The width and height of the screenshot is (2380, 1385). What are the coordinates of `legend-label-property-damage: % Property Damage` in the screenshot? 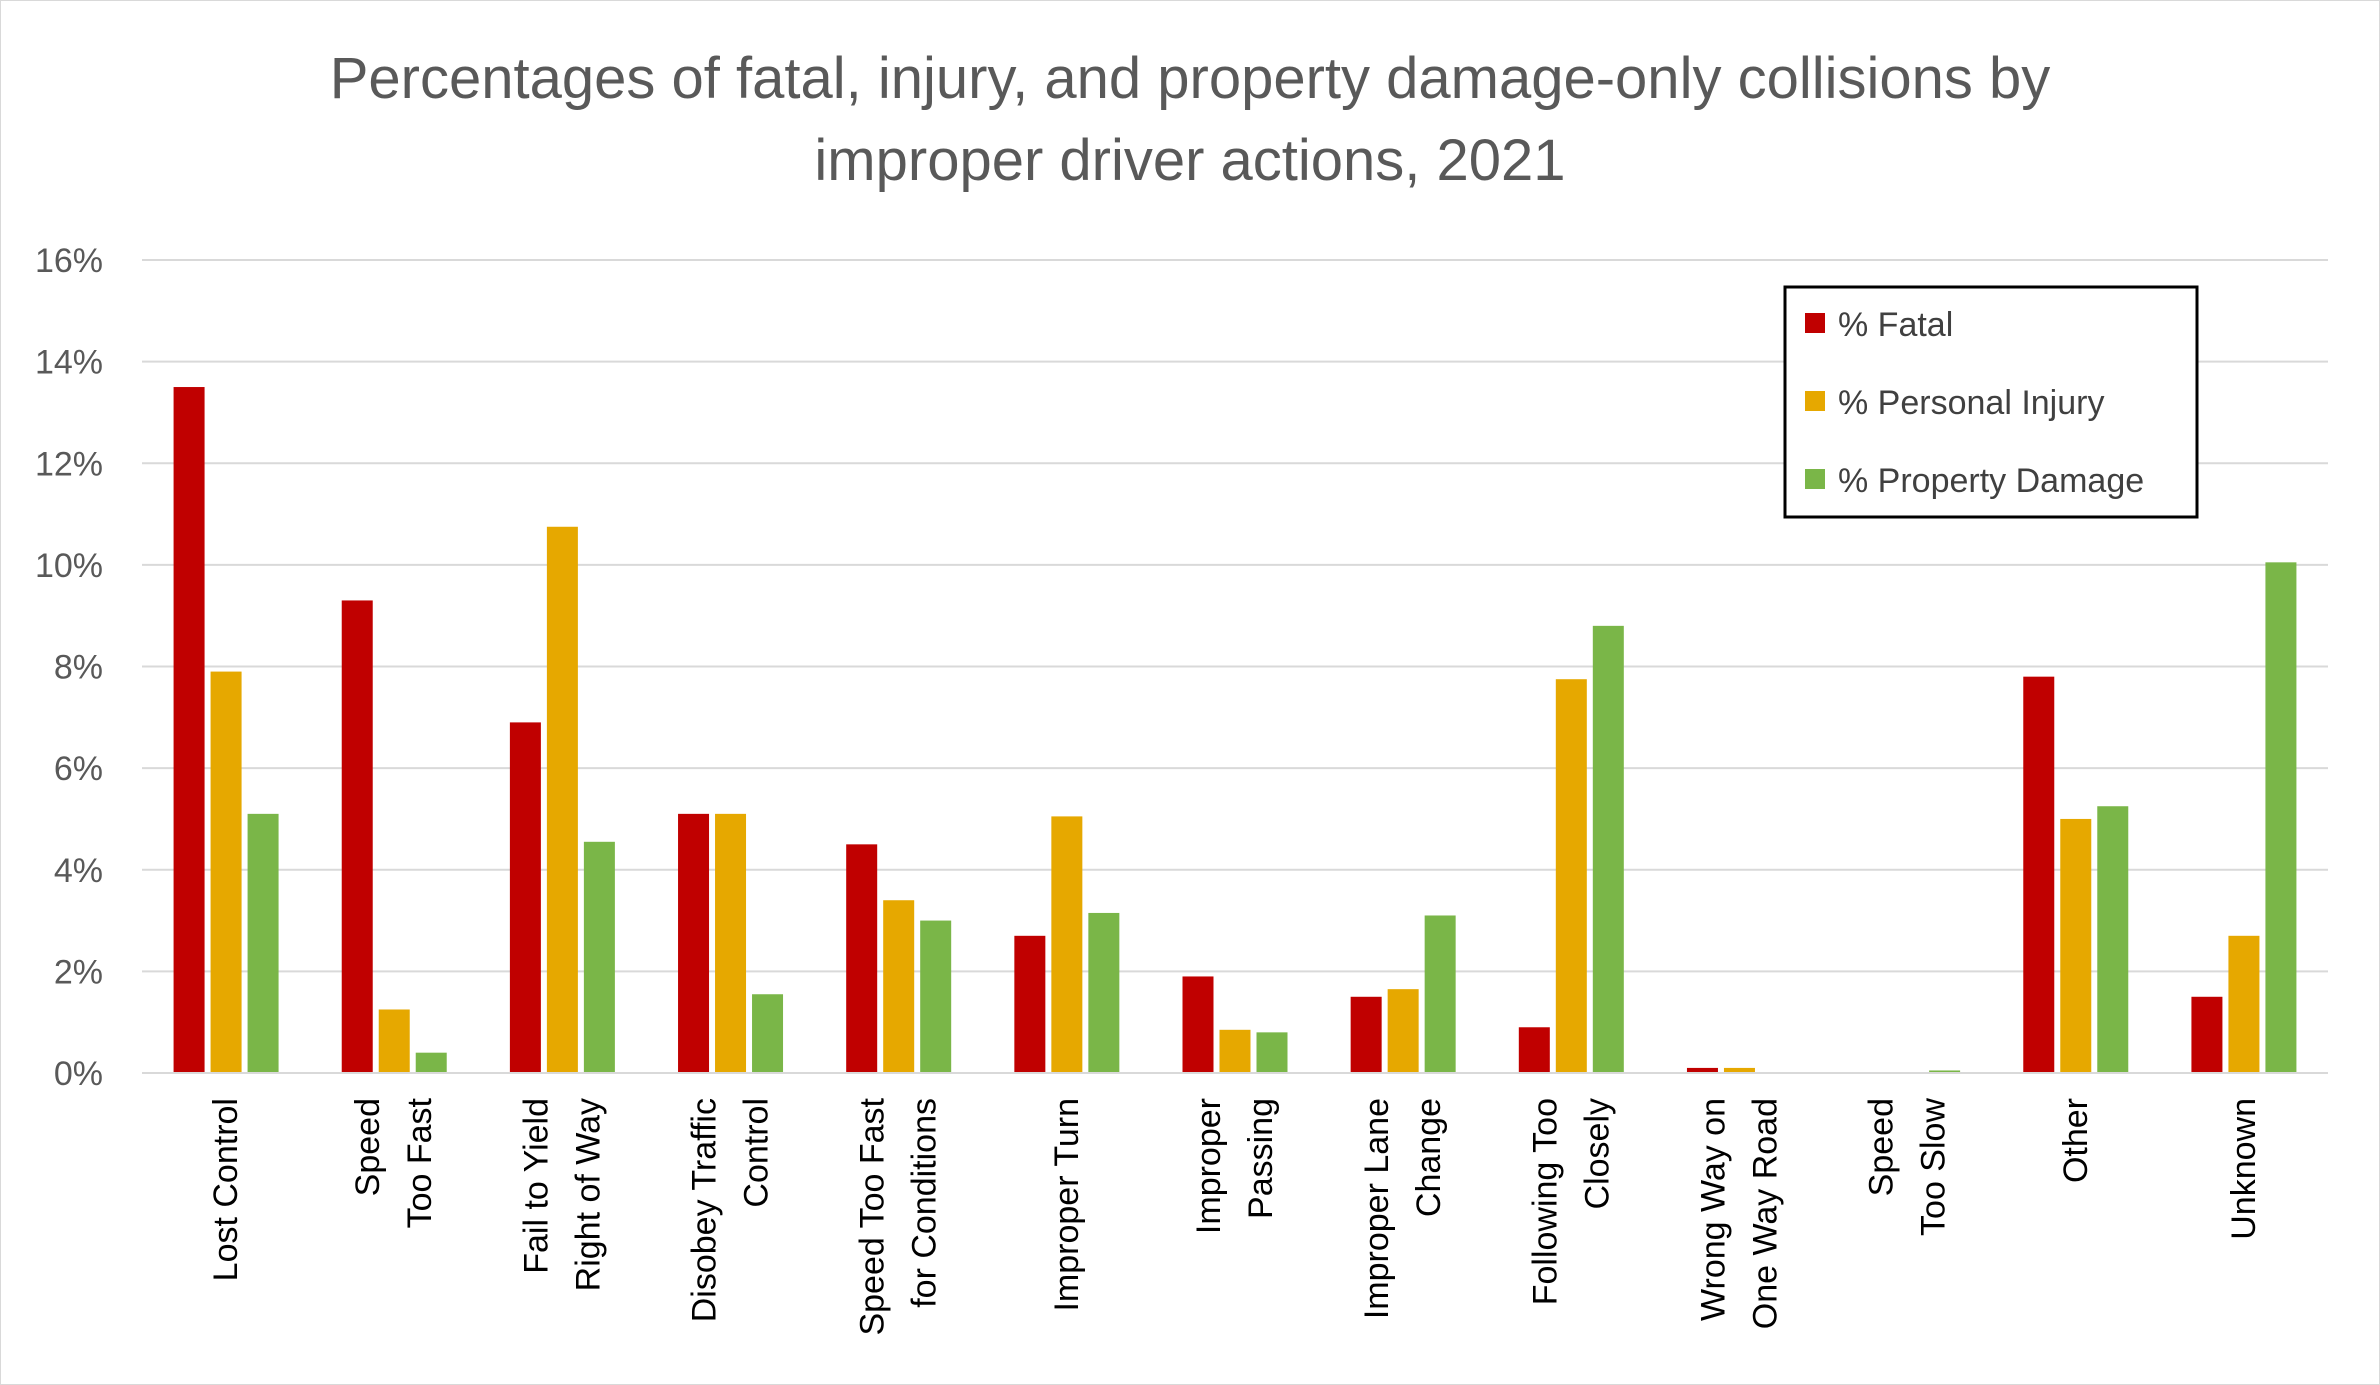 It's located at (1991, 481).